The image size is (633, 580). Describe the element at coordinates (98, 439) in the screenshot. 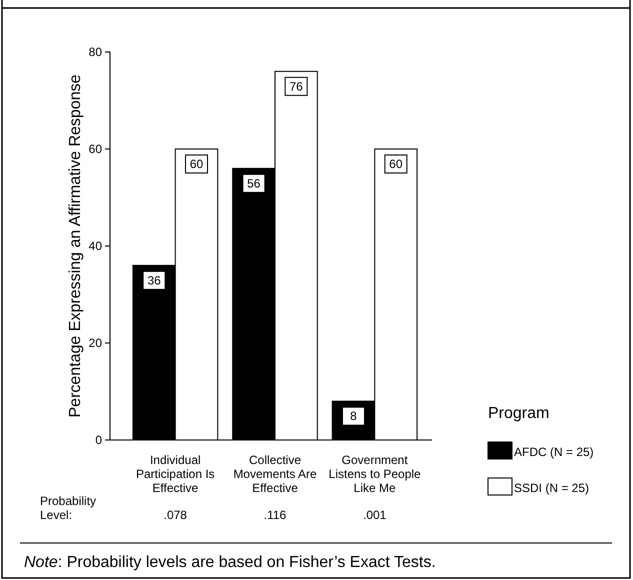

I see `y-tick-label: 0` at that location.